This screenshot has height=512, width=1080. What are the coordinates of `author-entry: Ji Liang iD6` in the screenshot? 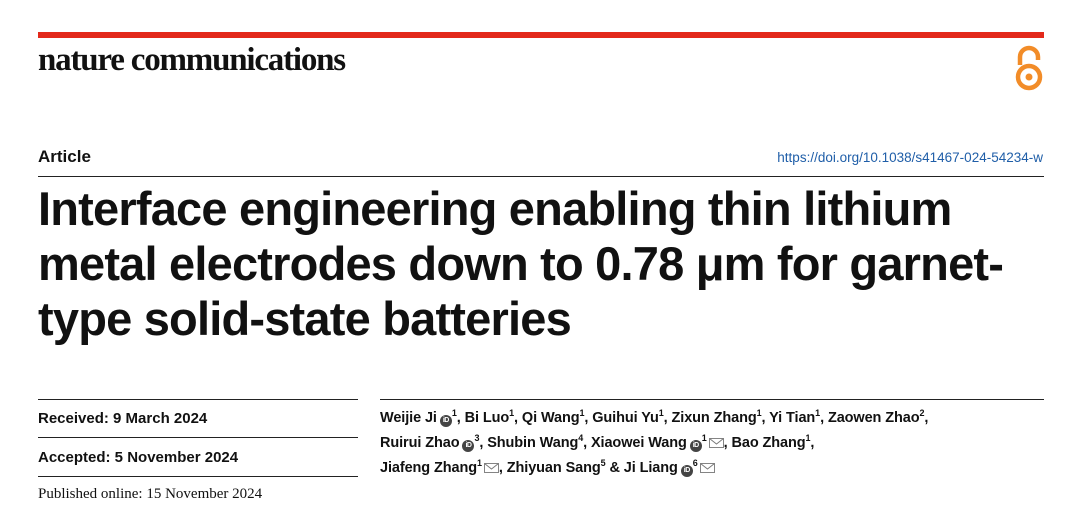 It's located at (669, 467).